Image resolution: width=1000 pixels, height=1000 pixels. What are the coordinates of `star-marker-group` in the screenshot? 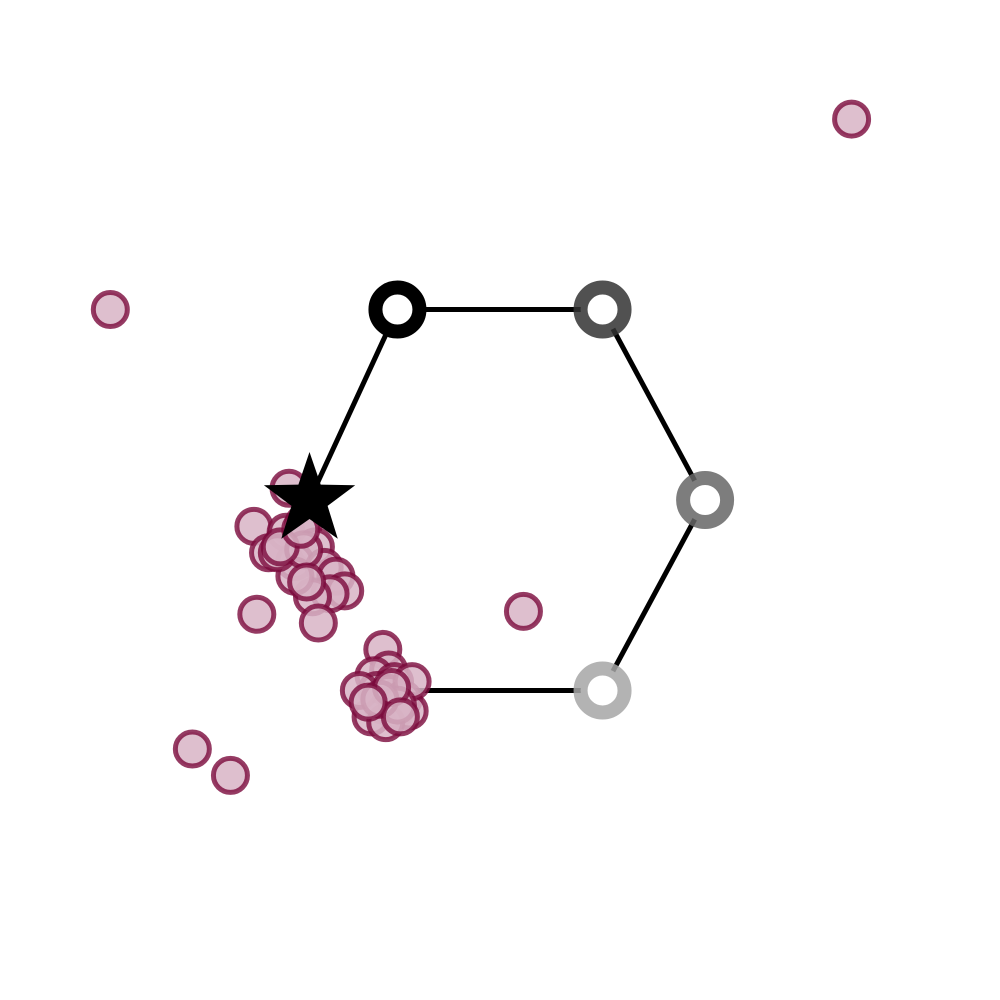 It's located at (309, 495).